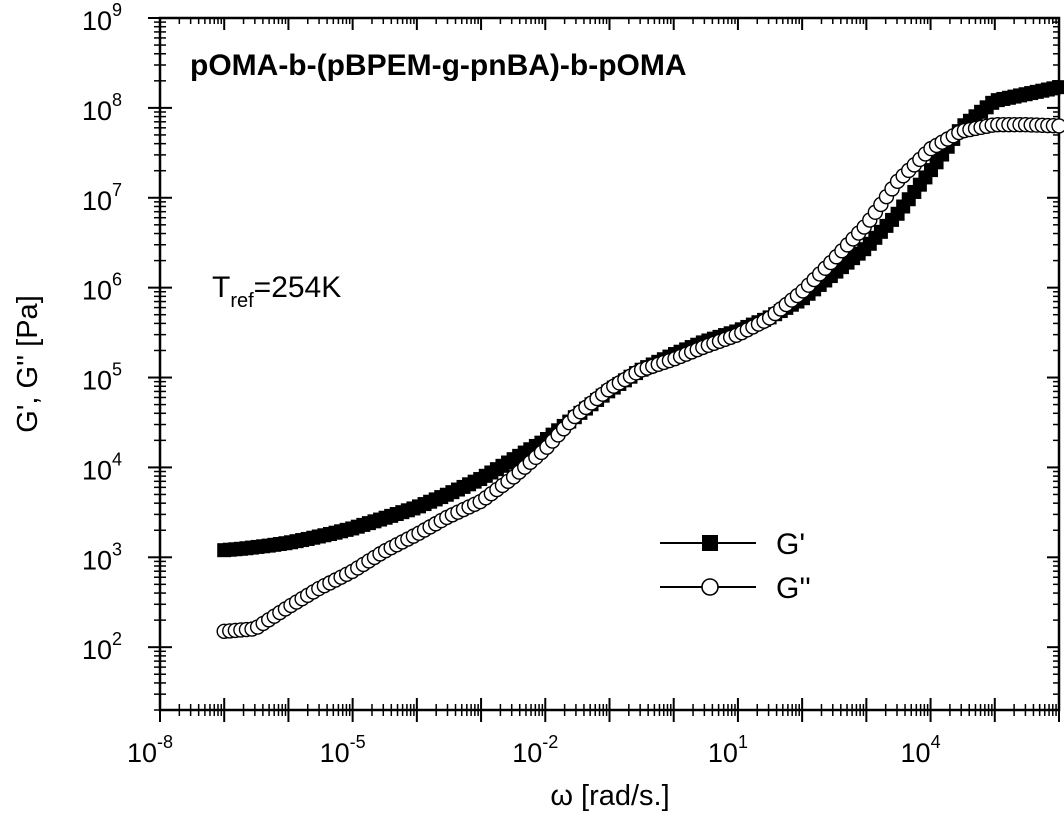 The height and width of the screenshot is (824, 1064). What do you see at coordinates (298, 287) in the screenshot?
I see `annotation-value: =254K` at bounding box center [298, 287].